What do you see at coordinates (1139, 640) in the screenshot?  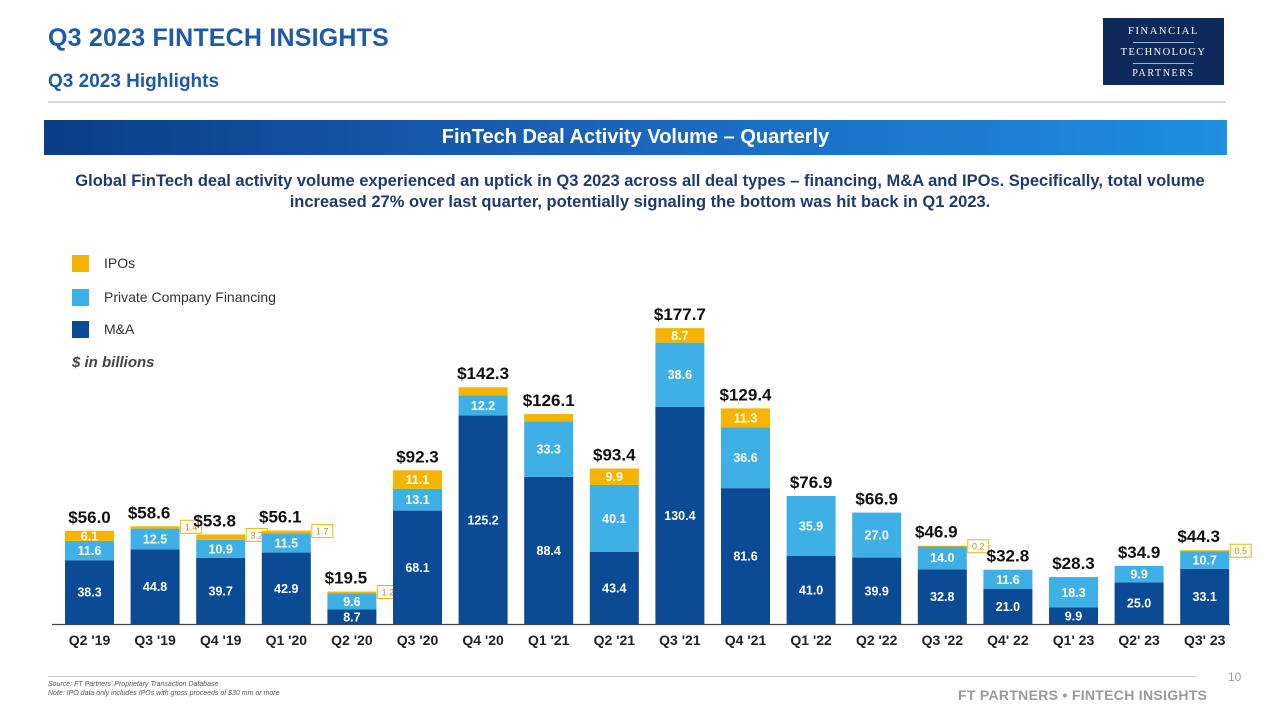 I see `x-tick-label: Q2' 23` at bounding box center [1139, 640].